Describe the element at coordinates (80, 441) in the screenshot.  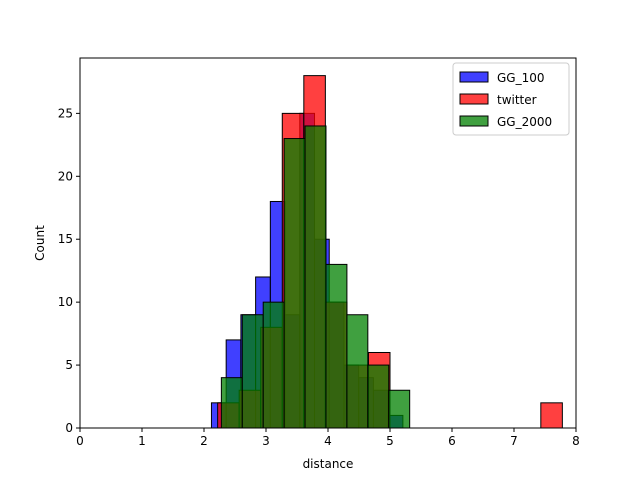
I see `x-tick-label: 0` at that location.